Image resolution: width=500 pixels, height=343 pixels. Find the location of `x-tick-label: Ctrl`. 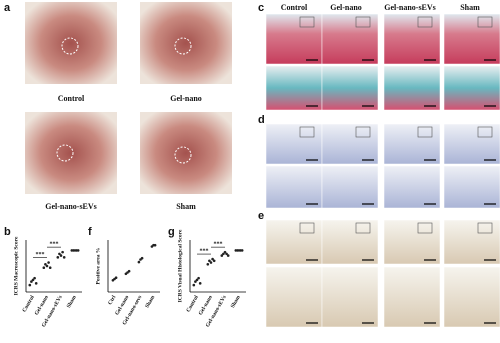

x-tick-label: Ctrl is located at coordinates (112, 300).